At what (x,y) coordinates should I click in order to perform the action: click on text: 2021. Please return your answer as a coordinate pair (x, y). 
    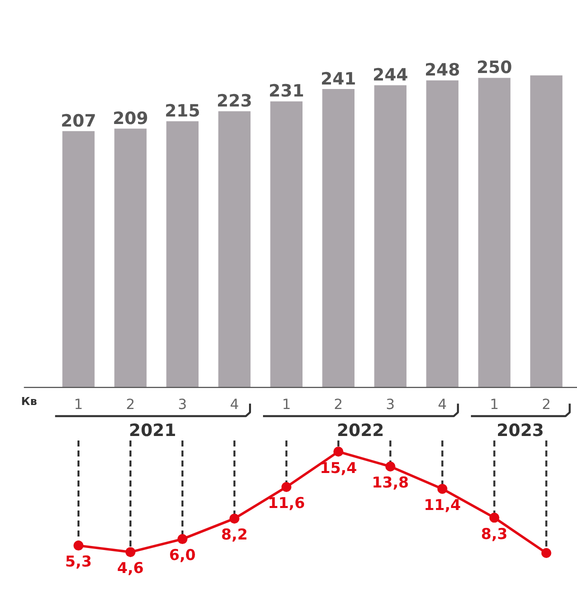
    Looking at the image, I should click on (152, 431).